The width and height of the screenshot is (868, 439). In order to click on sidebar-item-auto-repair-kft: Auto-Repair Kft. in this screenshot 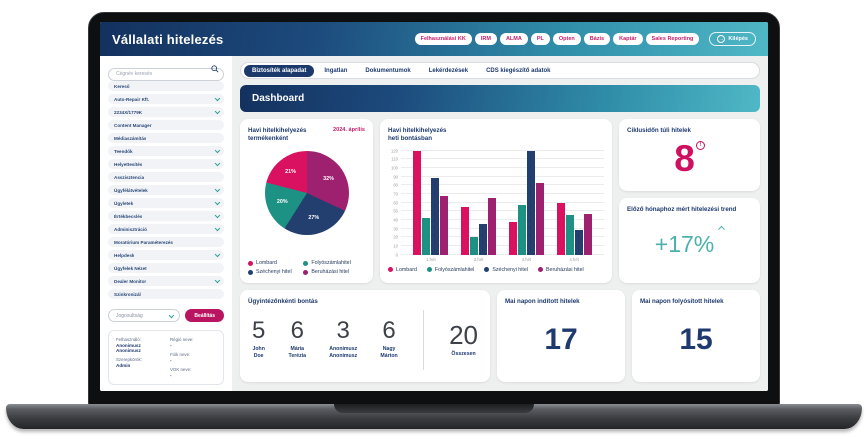, I will do `click(166, 99)`.